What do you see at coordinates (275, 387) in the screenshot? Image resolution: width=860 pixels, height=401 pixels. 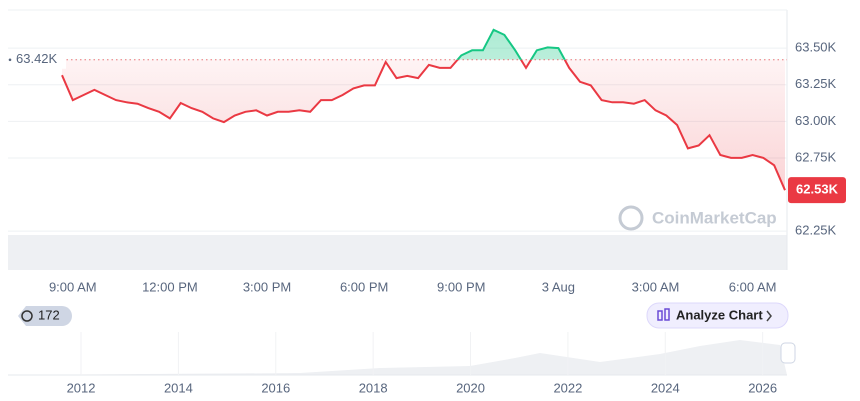 I see `navigator-tick-label: 2016` at bounding box center [275, 387].